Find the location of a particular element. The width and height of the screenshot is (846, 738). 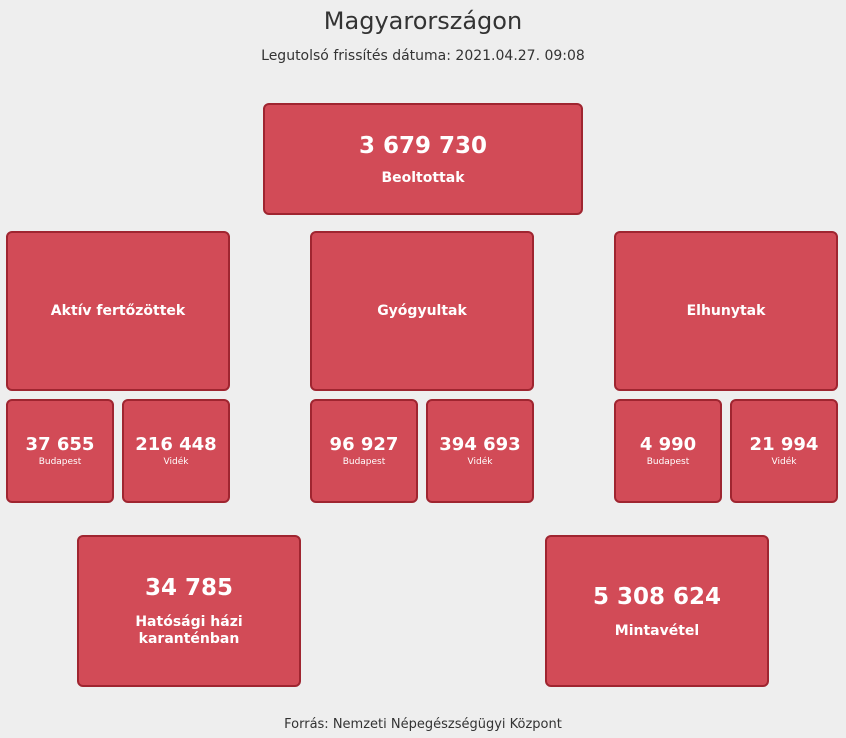

sampling-label: Mintavétel is located at coordinates (657, 630).